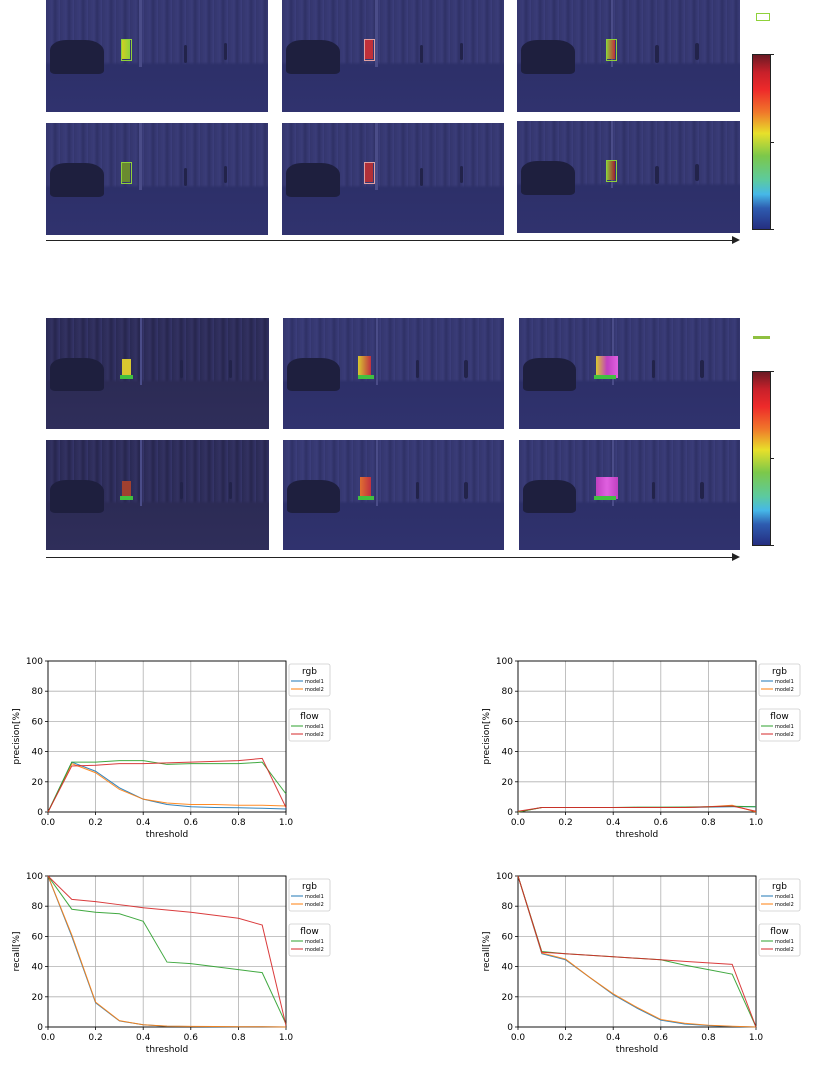 This screenshot has width=813, height=1069. I want to click on legend-flow: flow model1 model2, so click(309, 940).